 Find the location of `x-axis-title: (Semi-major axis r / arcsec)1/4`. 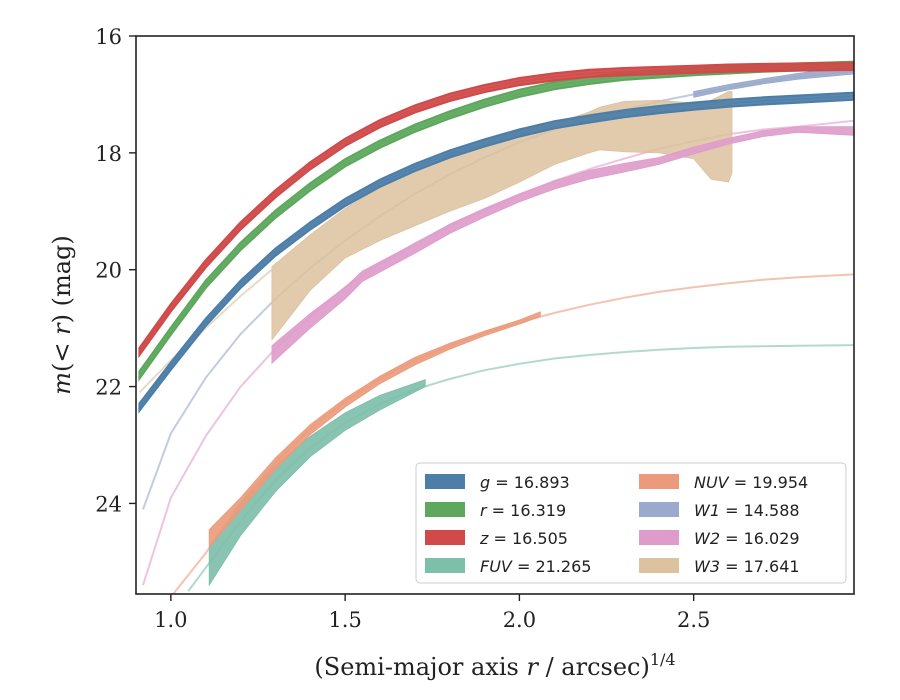

x-axis-title: (Semi-major axis r / arcsec)1/4 is located at coordinates (494, 665).